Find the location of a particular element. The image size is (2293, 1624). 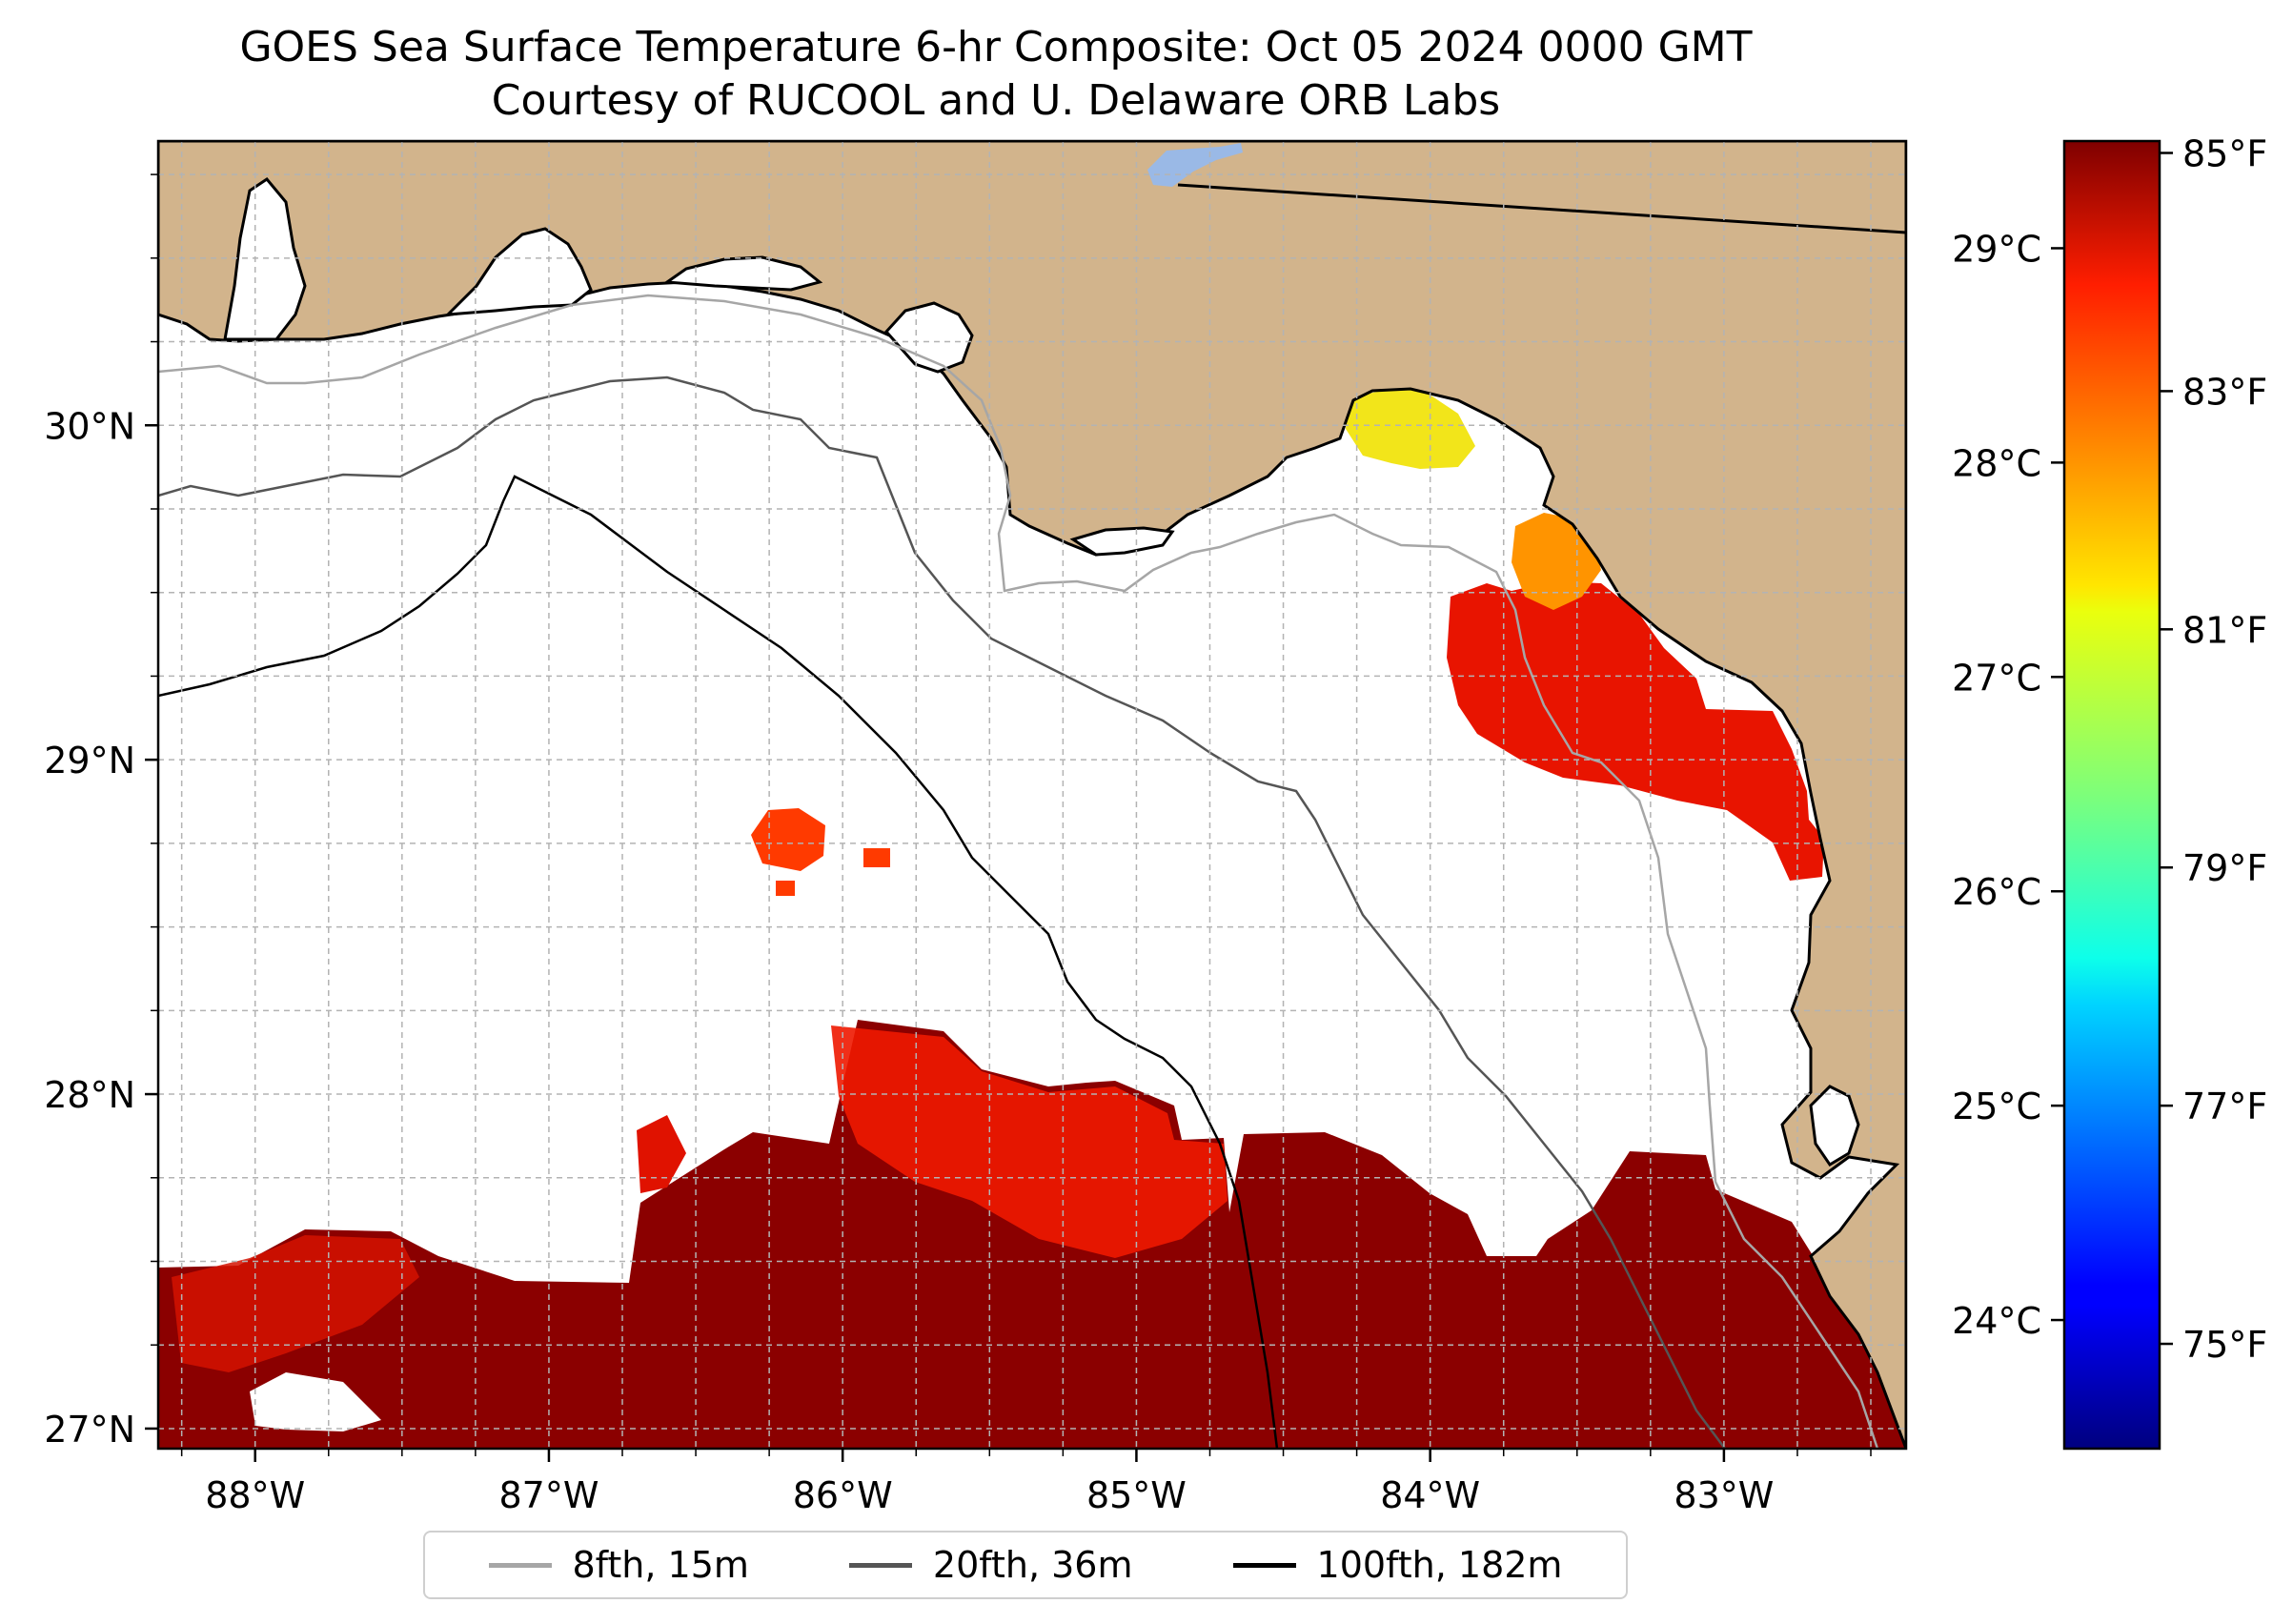

longitude-axis: 88°W 87°W 86°W 85°W 84°W 83°W is located at coordinates (990, 1482).